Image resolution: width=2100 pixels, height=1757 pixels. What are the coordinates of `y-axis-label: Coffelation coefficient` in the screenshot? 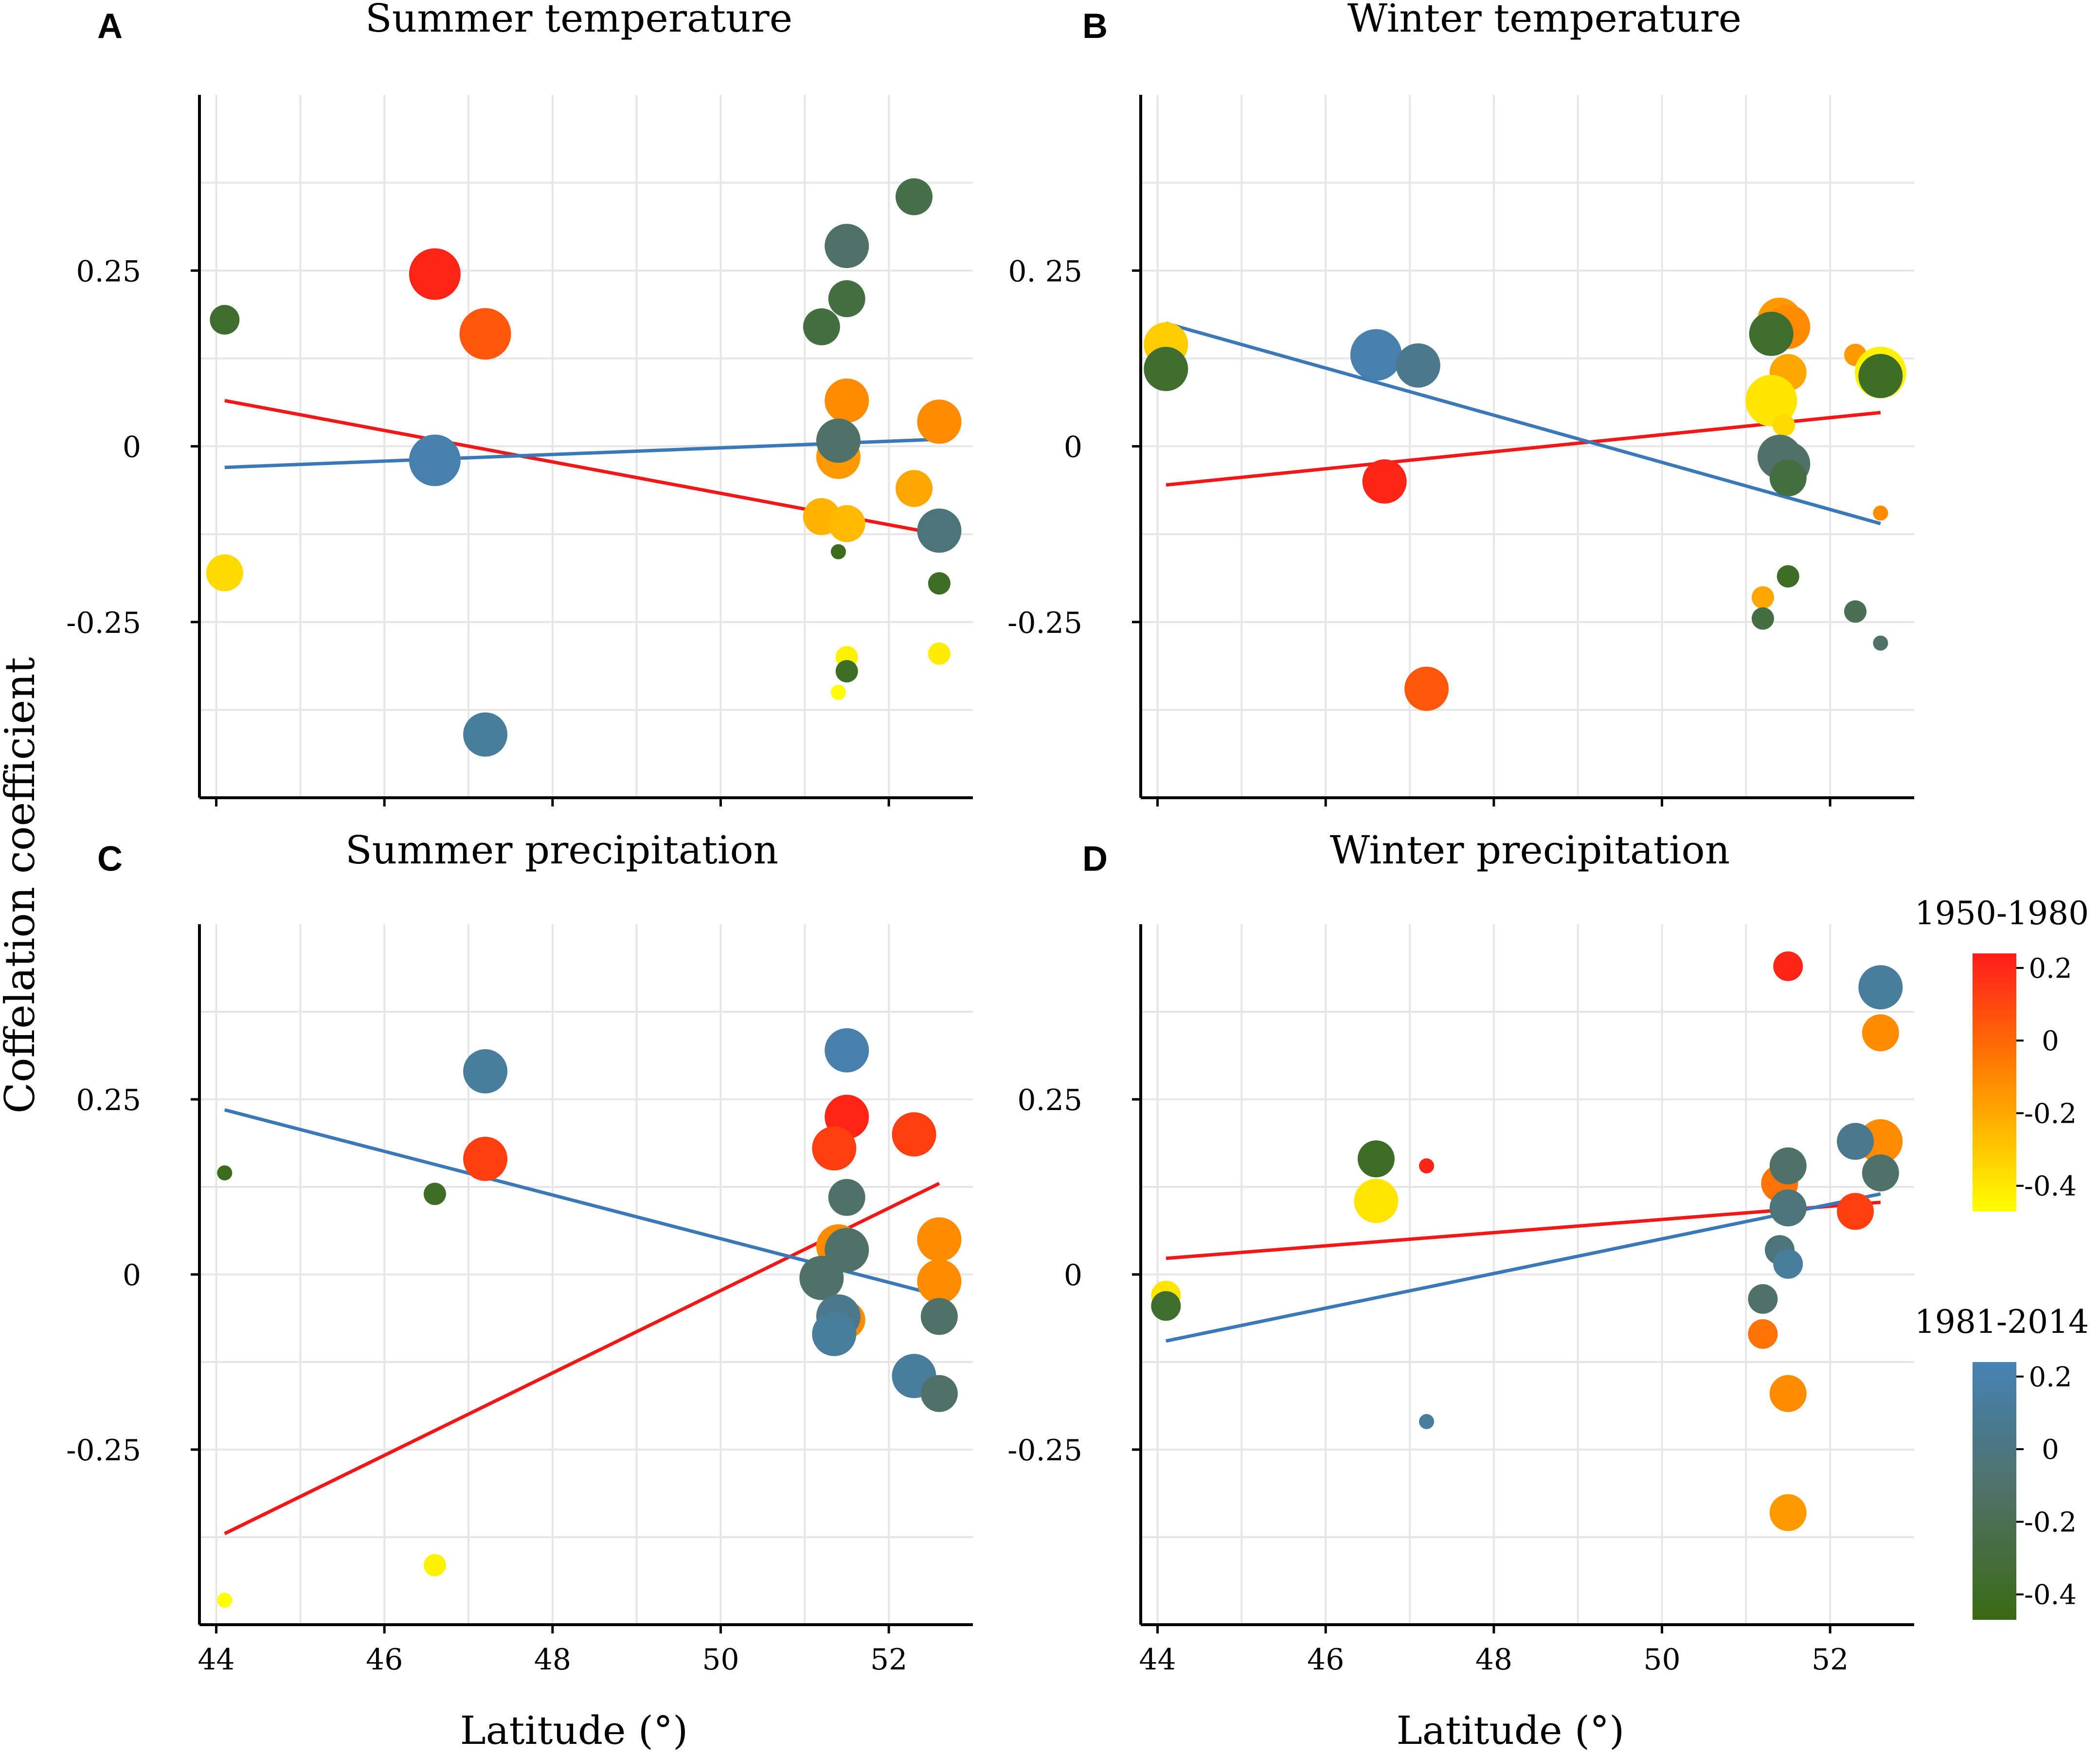 It's located at (22, 885).